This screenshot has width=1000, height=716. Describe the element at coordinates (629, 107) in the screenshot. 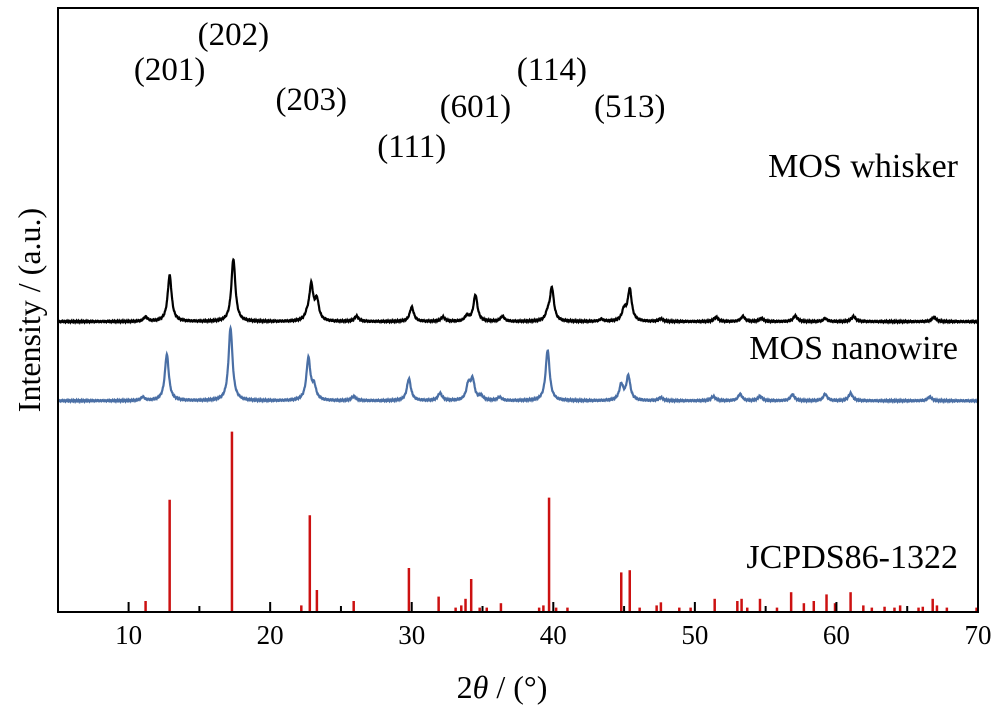

I see `peak-label: (513)` at that location.